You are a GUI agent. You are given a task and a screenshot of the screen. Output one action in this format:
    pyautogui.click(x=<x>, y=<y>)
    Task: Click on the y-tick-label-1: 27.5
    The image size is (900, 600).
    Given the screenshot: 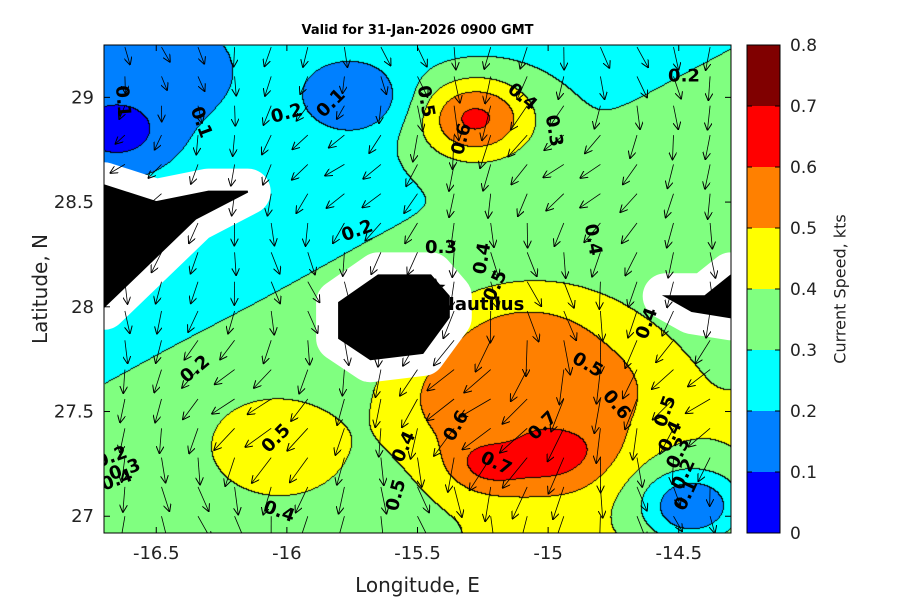 What is the action you would take?
    pyautogui.click(x=74, y=412)
    